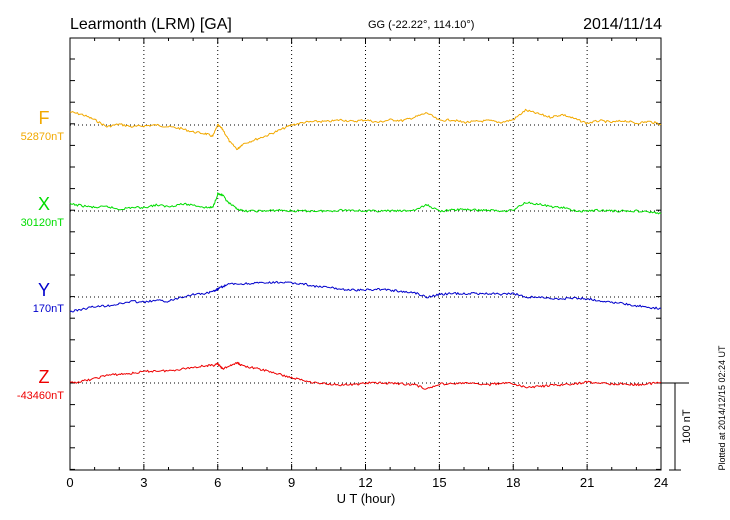  I want to click on x-tick-label: 24, so click(661, 482).